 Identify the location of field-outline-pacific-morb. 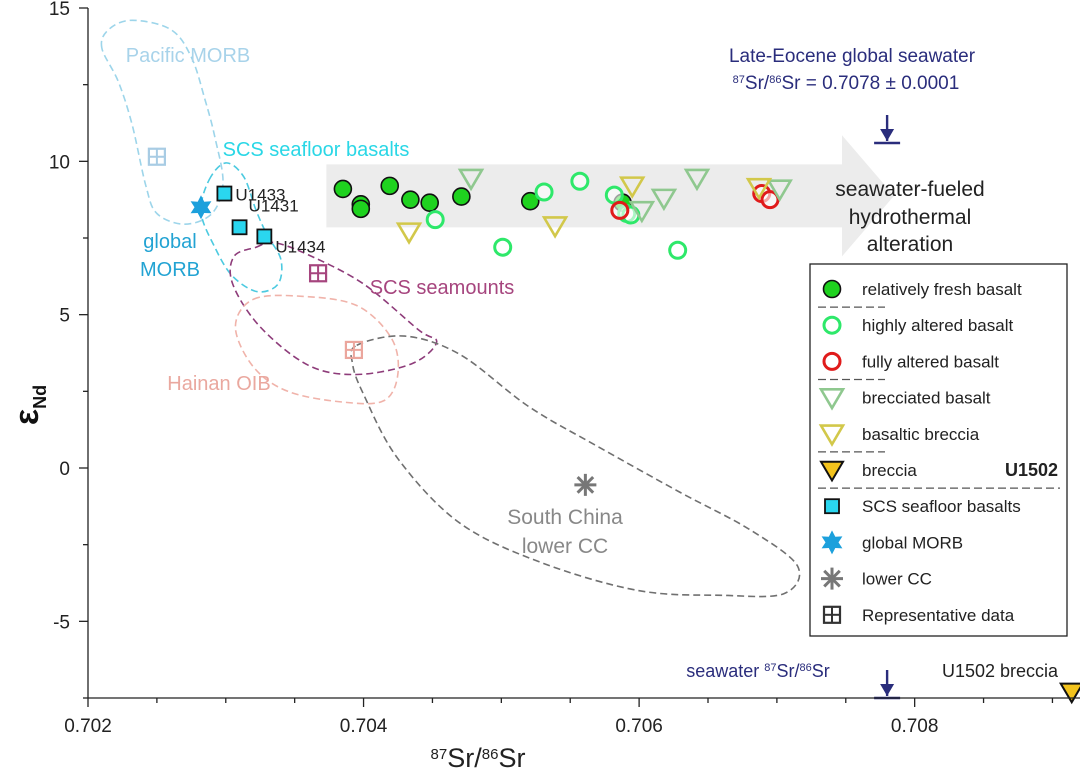
(162, 122).